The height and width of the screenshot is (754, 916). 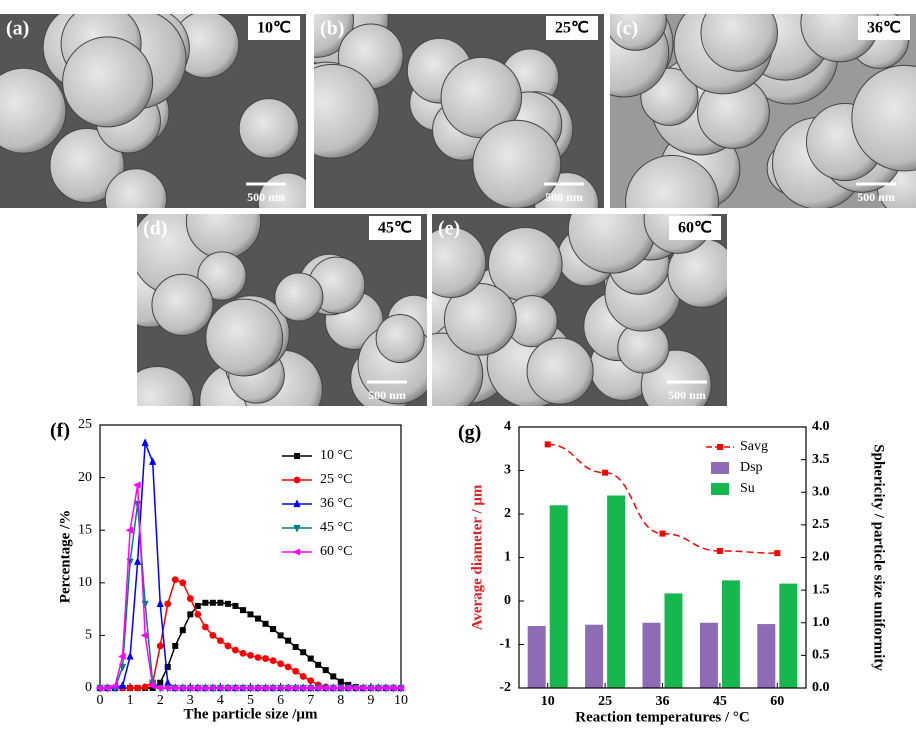 I want to click on y-tick-label: 15, so click(x=85, y=529).